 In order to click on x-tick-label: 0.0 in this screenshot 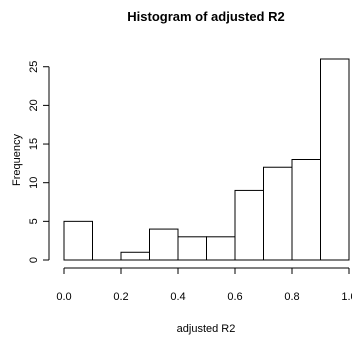, I will do `click(63, 297)`.